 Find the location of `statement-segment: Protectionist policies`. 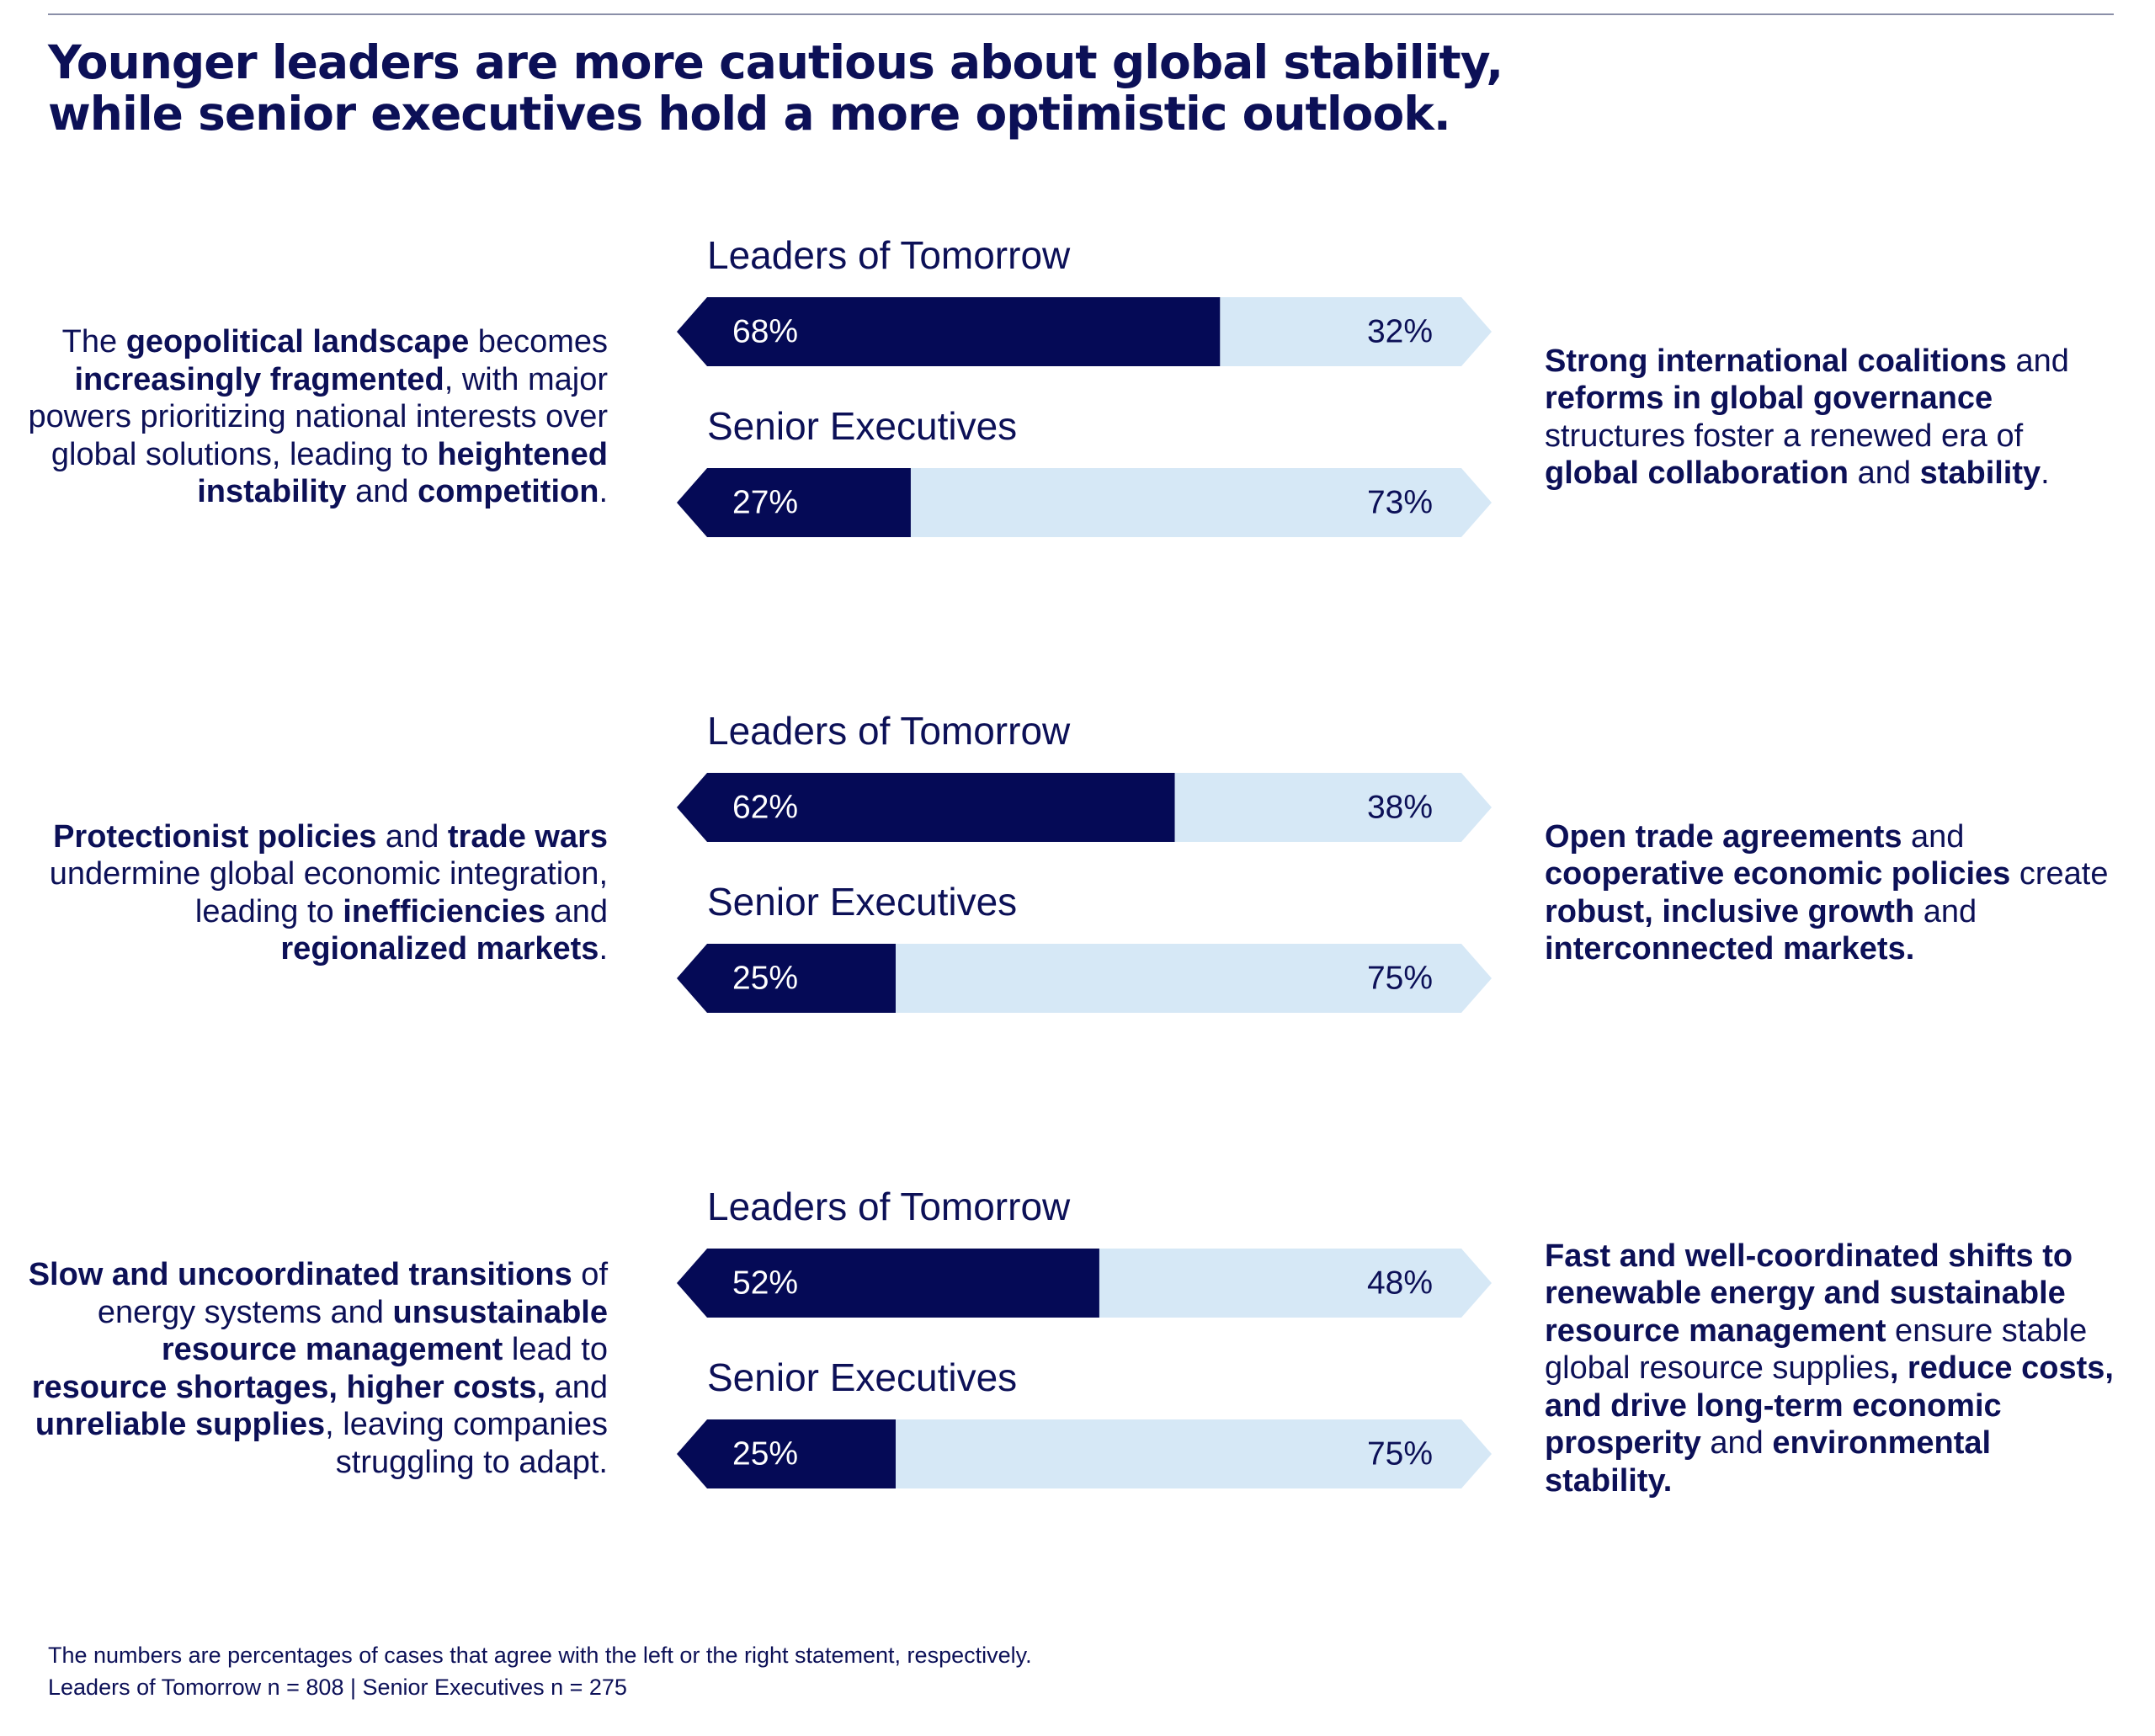

statement-segment: Protectionist policies is located at coordinates (215, 836).